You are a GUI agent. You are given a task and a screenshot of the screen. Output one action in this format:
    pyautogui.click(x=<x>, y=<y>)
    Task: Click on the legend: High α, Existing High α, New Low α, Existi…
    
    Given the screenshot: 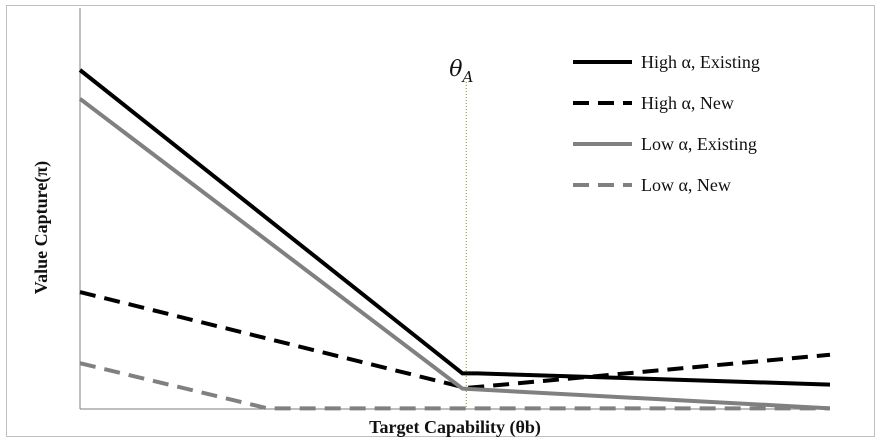 What is the action you would take?
    pyautogui.click(x=666, y=123)
    